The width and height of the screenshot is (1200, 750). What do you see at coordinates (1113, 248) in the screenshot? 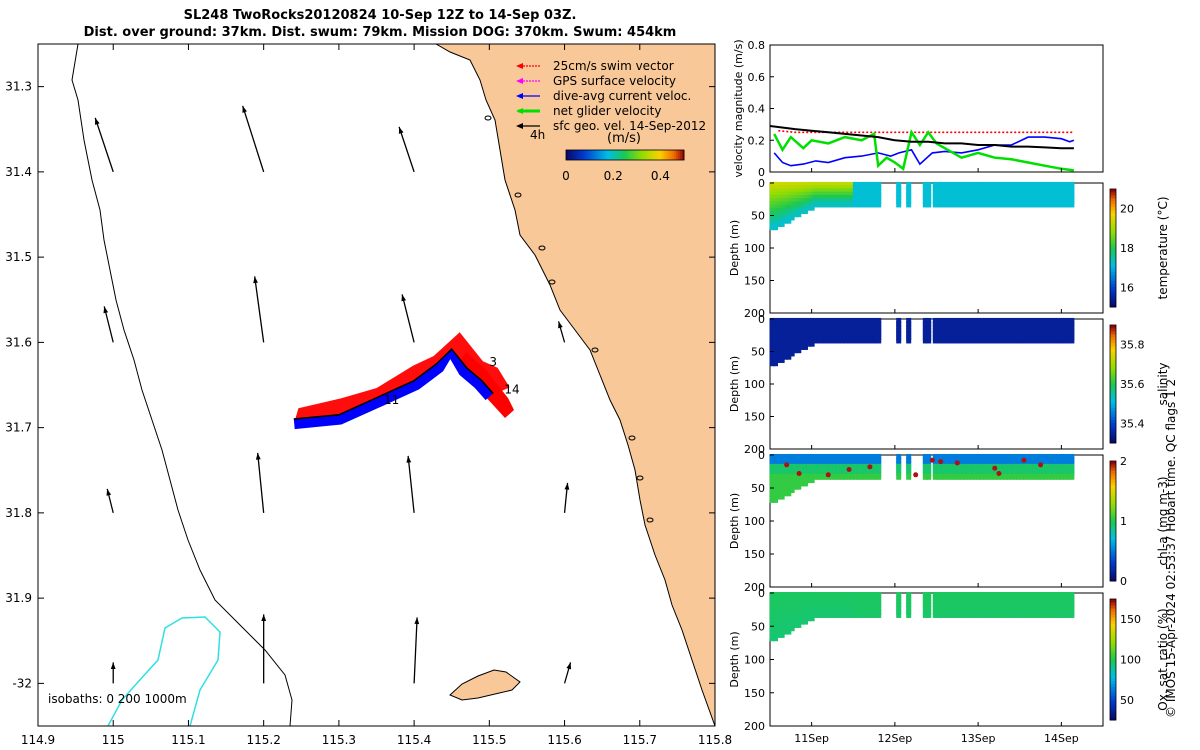
I see `section-colorbar-frame` at bounding box center [1113, 248].